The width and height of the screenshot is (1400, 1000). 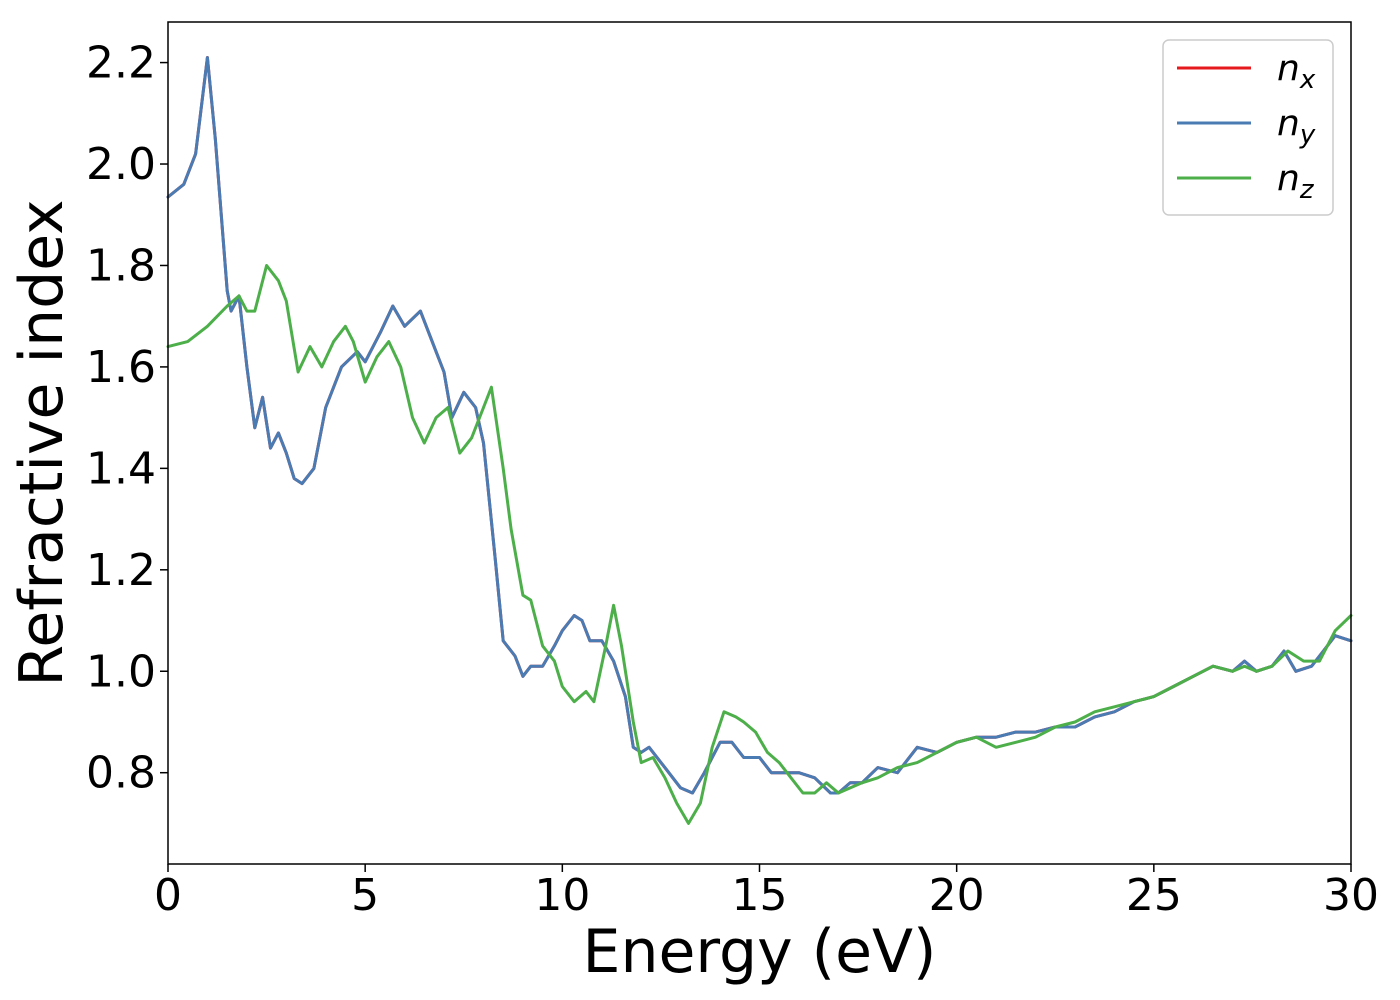 What do you see at coordinates (121, 468) in the screenshot?
I see `y-tick-label: 1.4` at bounding box center [121, 468].